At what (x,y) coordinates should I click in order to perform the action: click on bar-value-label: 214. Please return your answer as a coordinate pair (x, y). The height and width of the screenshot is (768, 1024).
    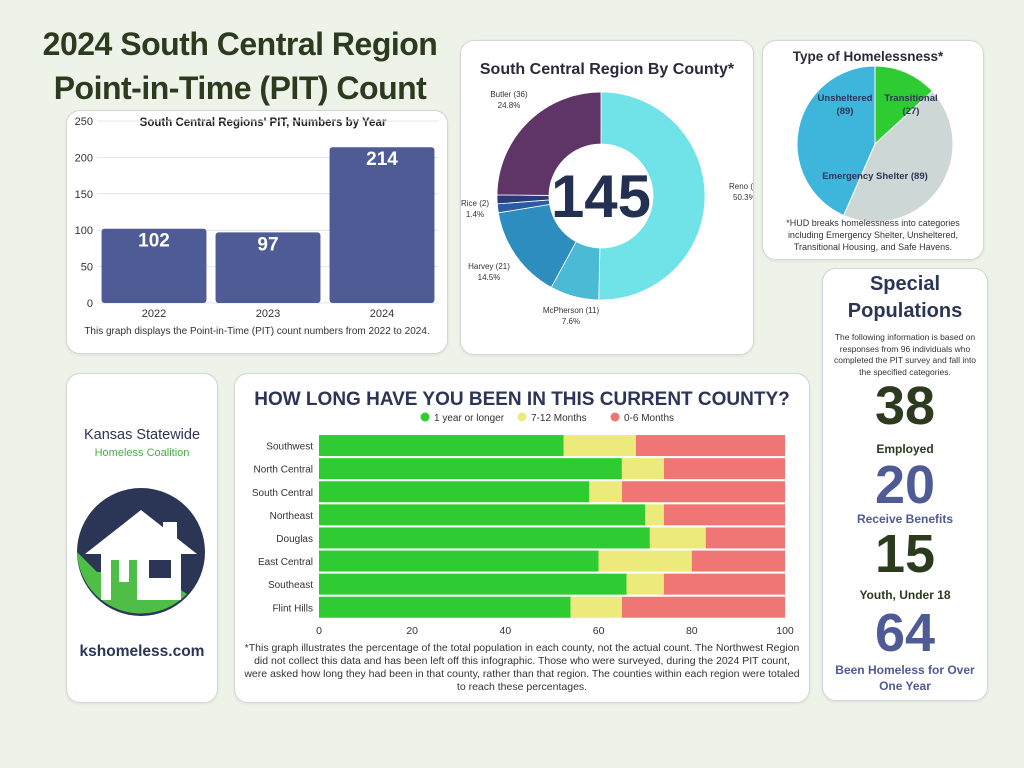
    Looking at the image, I should click on (382, 159).